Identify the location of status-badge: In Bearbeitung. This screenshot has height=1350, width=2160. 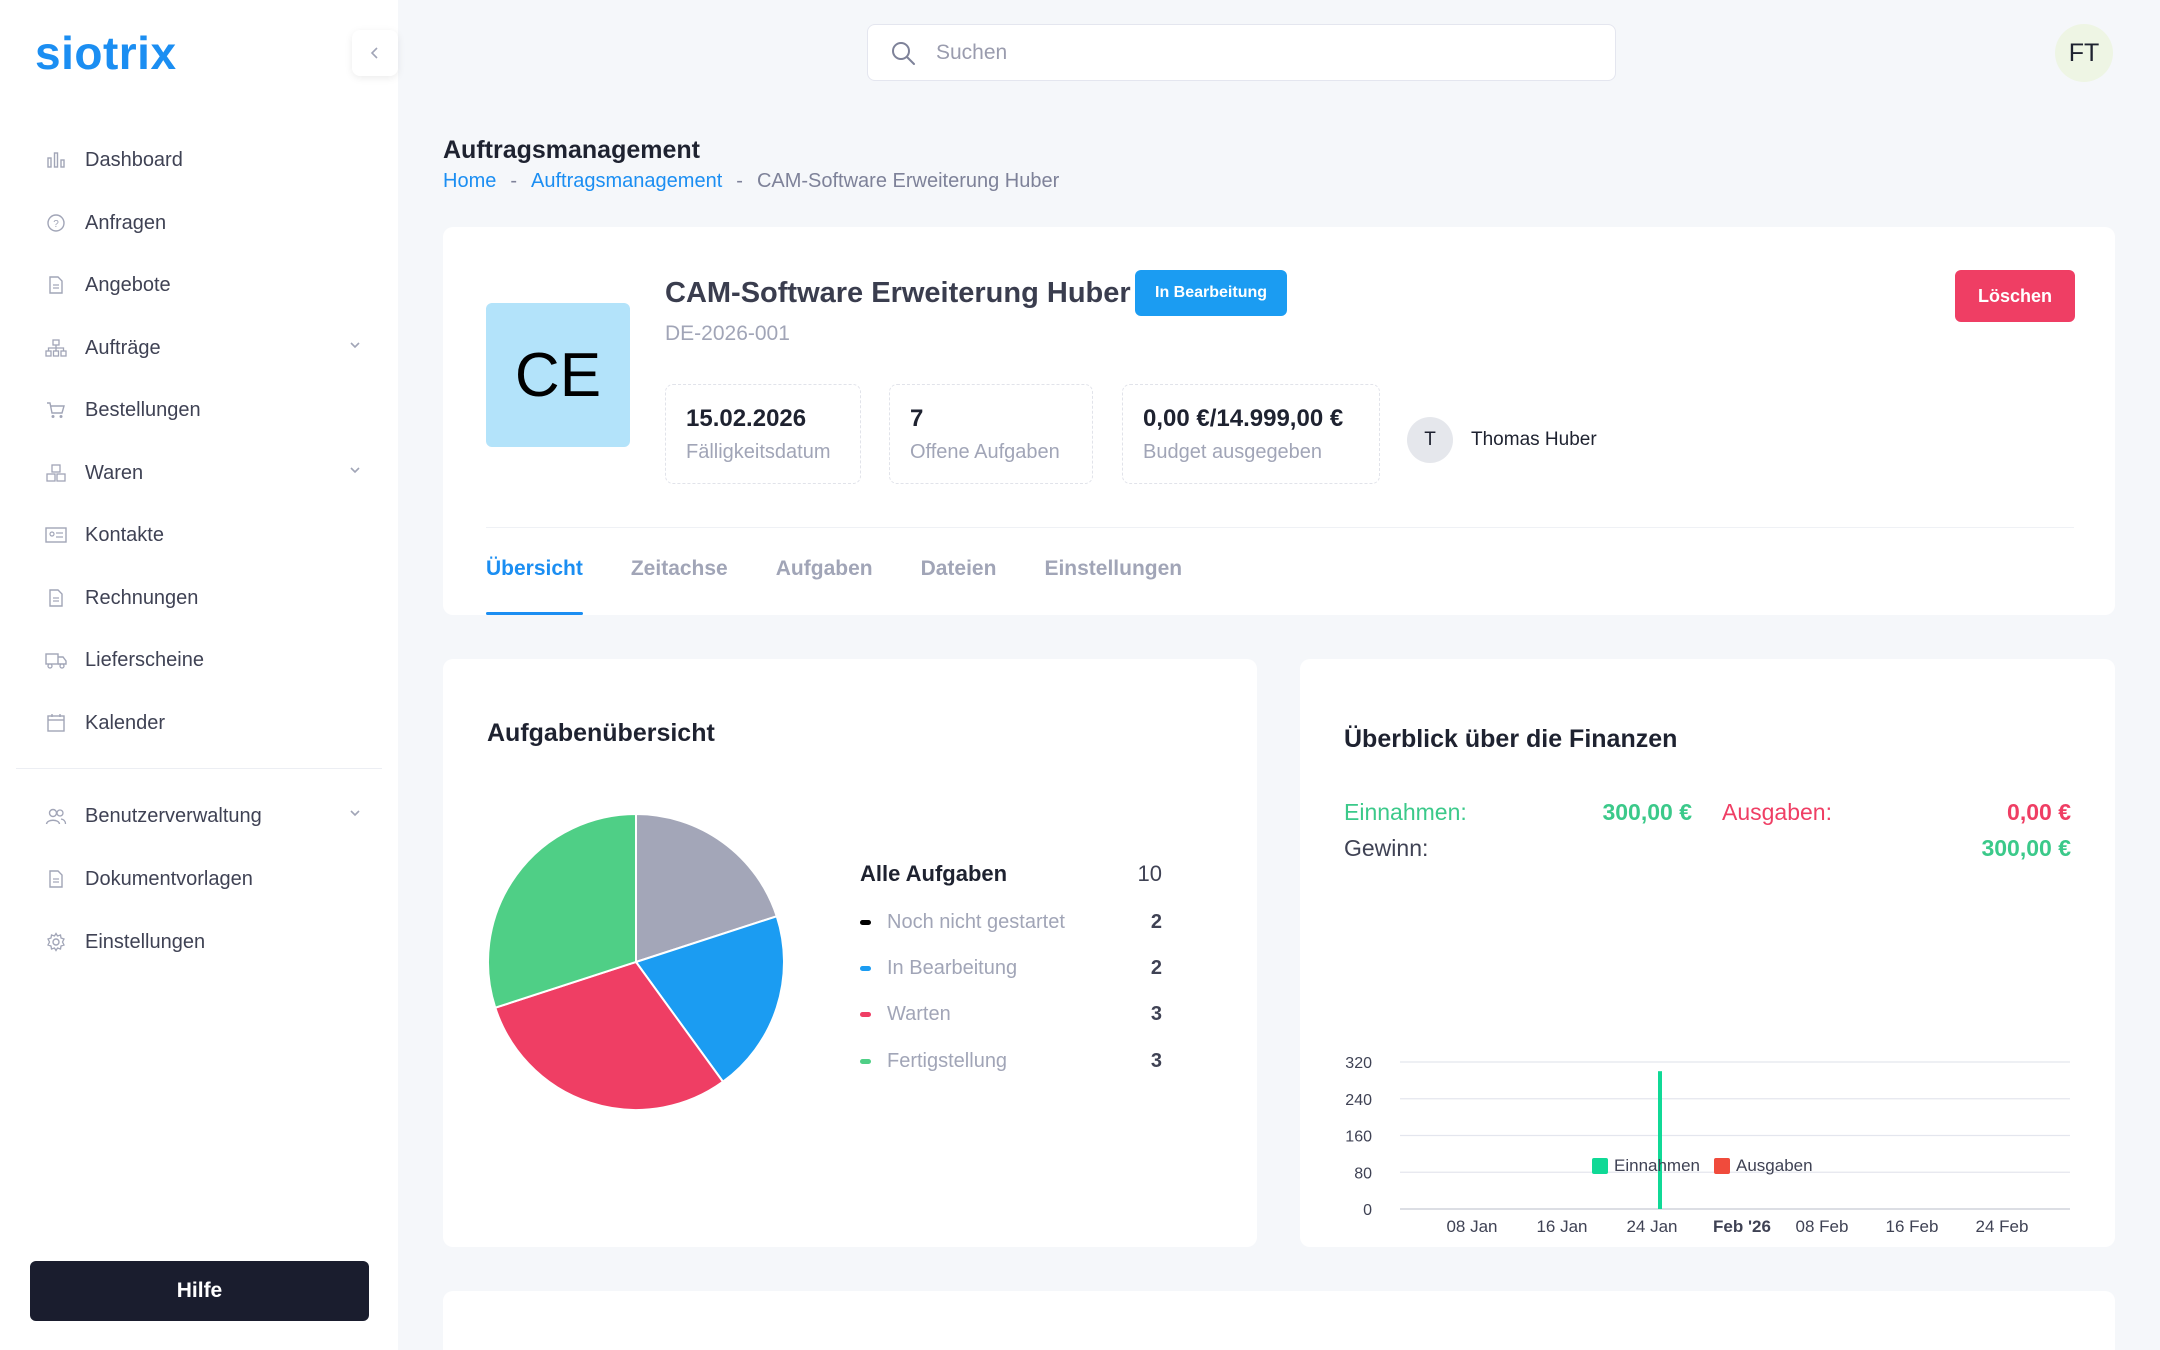
(1211, 293).